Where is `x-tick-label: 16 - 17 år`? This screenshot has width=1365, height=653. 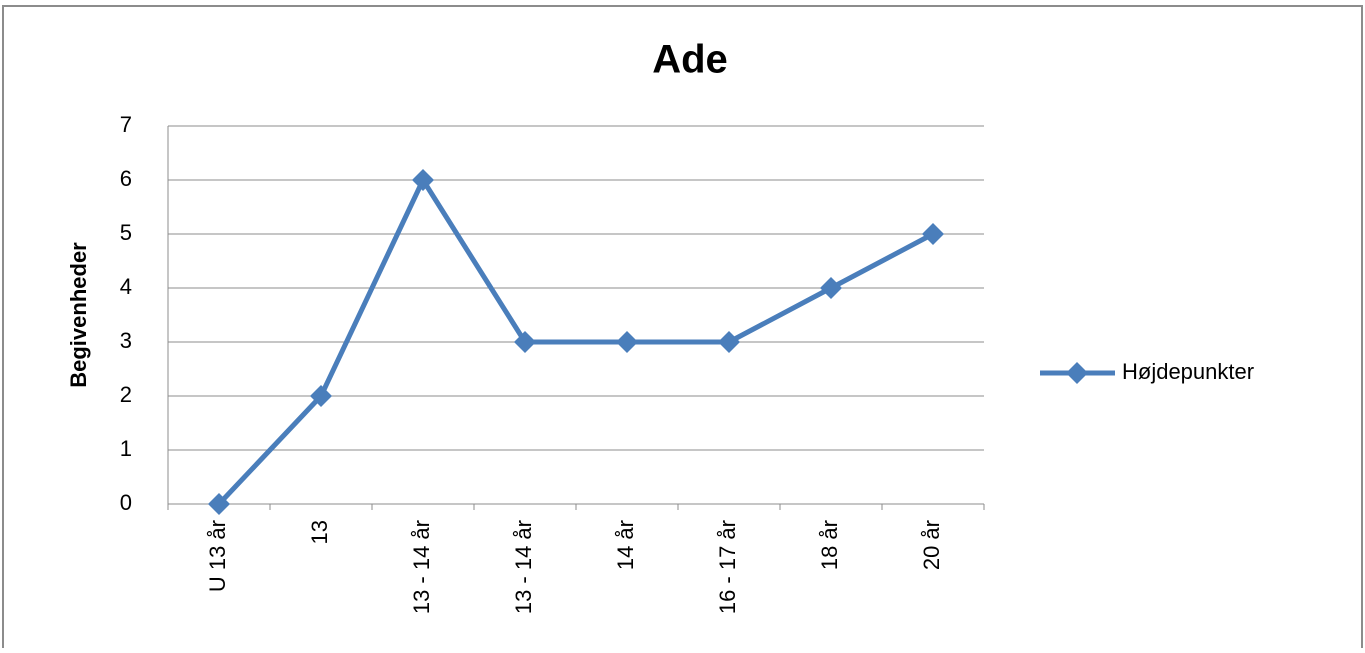 x-tick-label: 16 - 17 år is located at coordinates (727, 567).